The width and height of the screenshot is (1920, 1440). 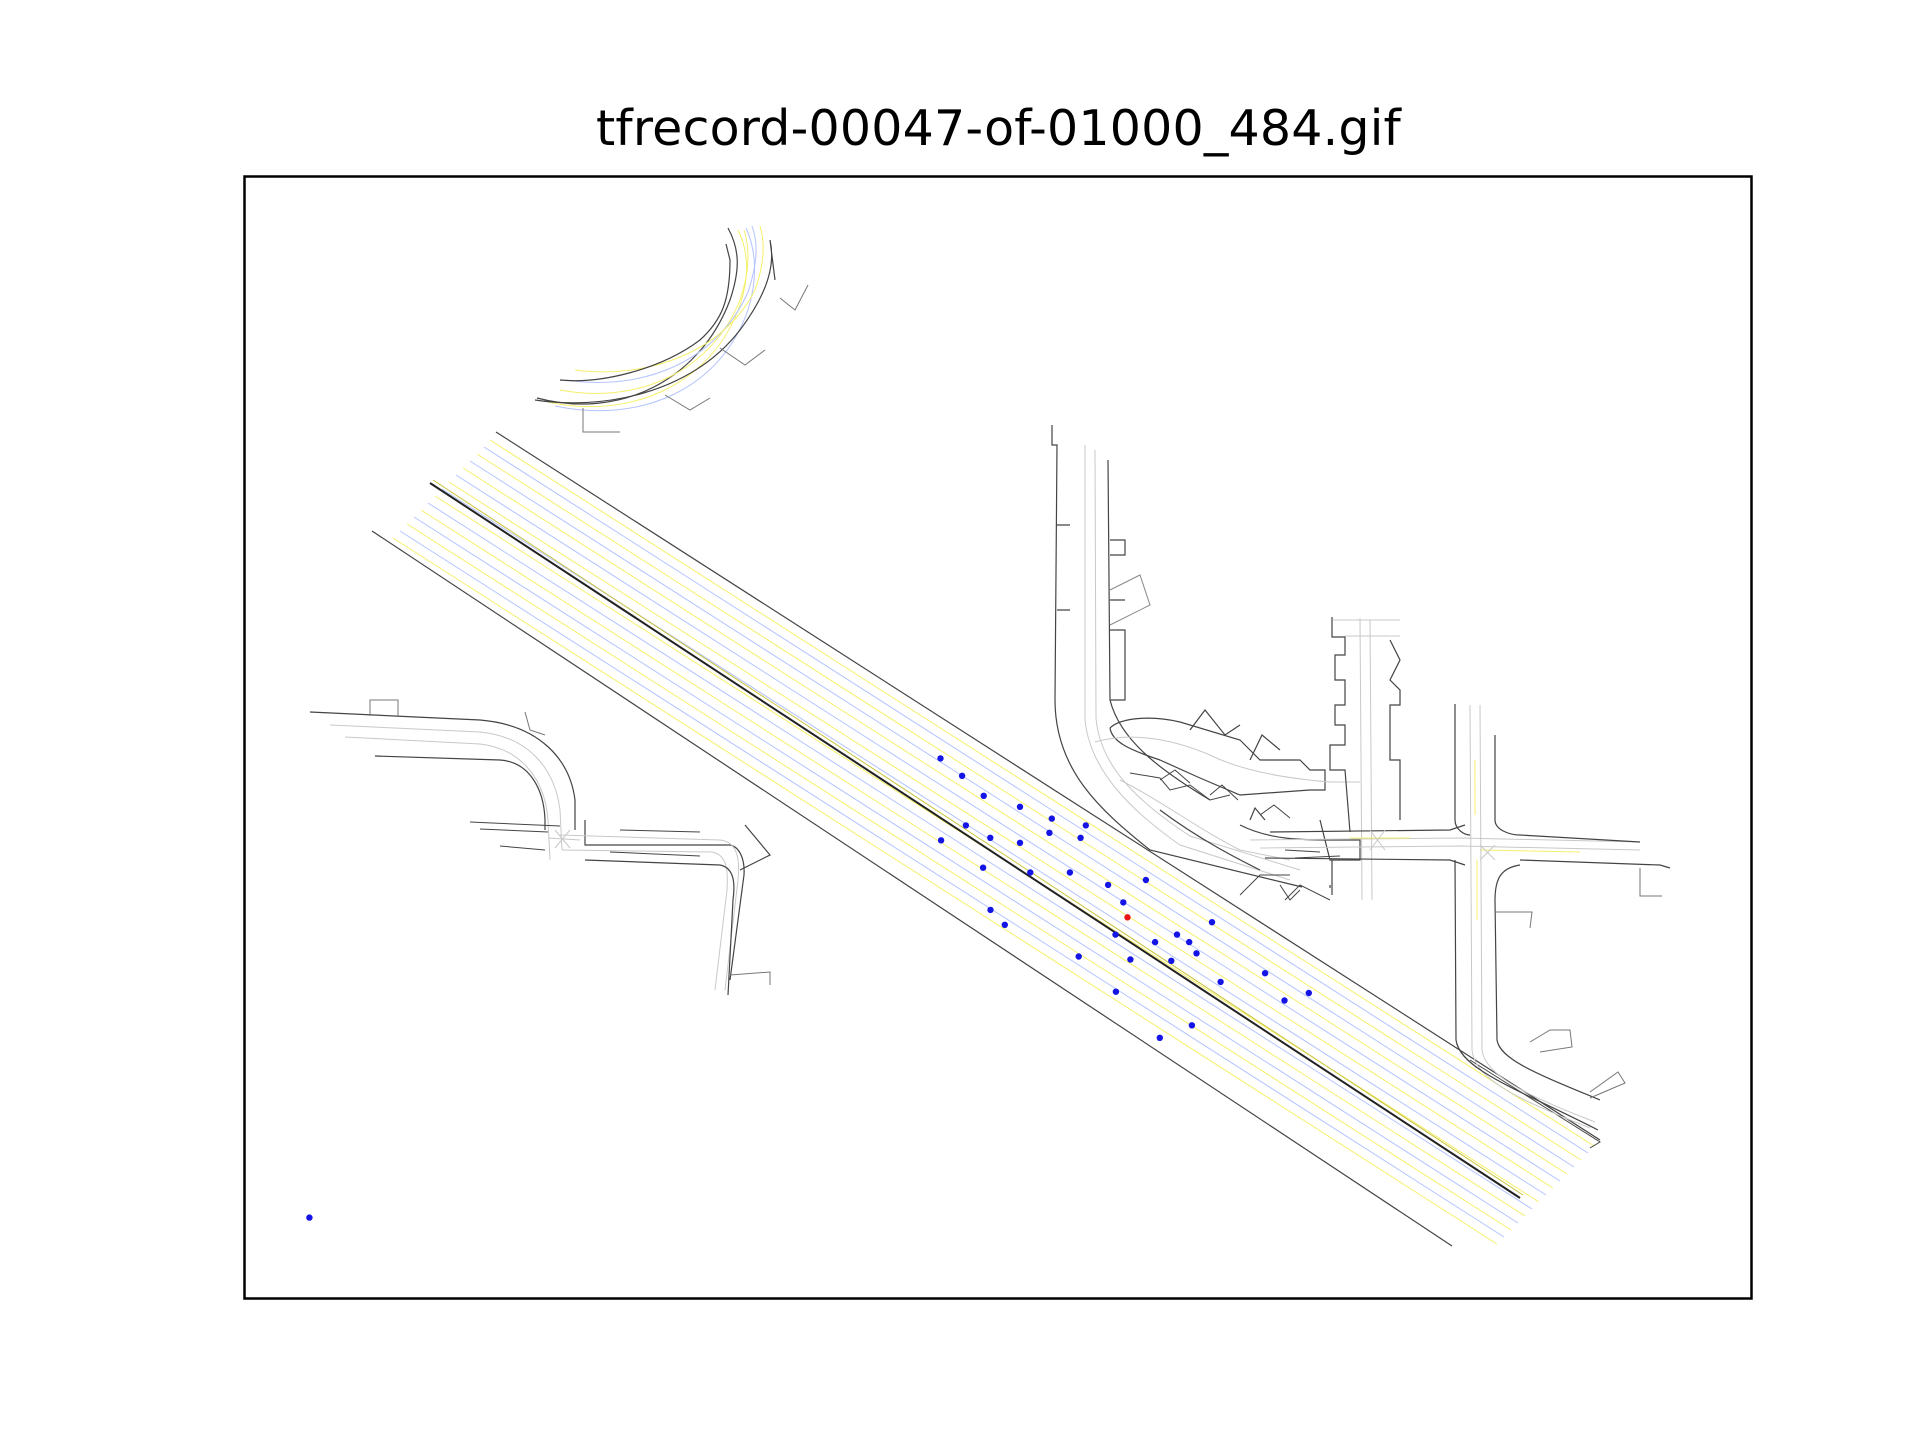 I want to click on left-intersection, so click(x=540, y=847).